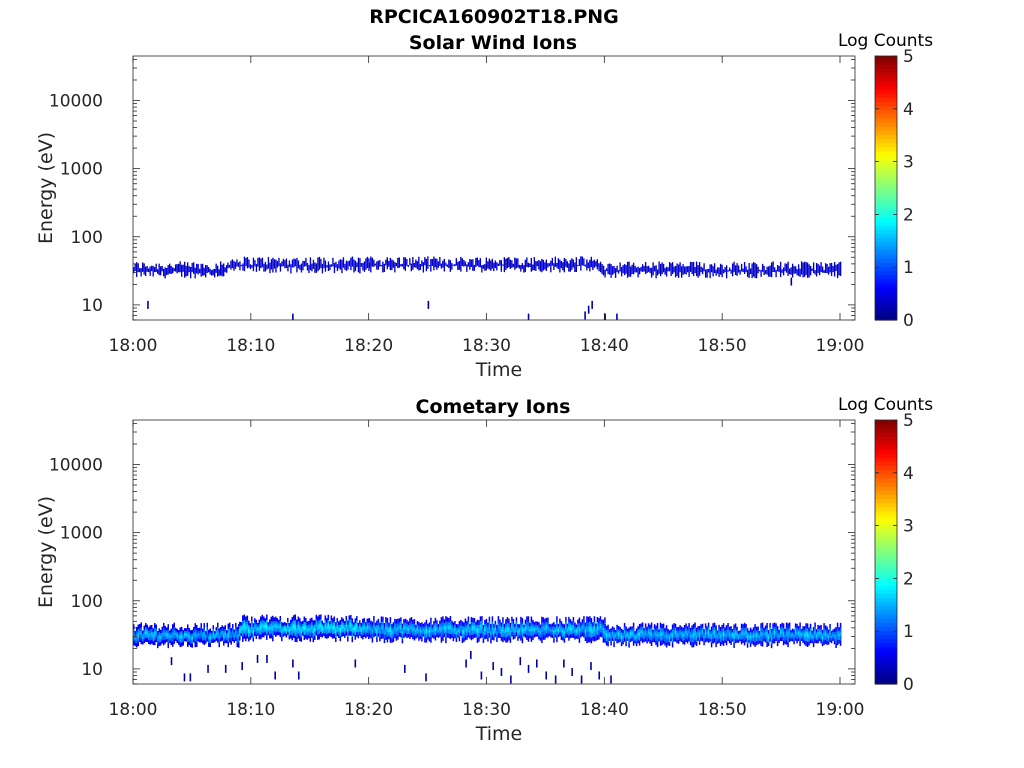 This screenshot has height=768, width=1024. Describe the element at coordinates (486, 346) in the screenshot. I see `x-tick-label: 18:30` at that location.